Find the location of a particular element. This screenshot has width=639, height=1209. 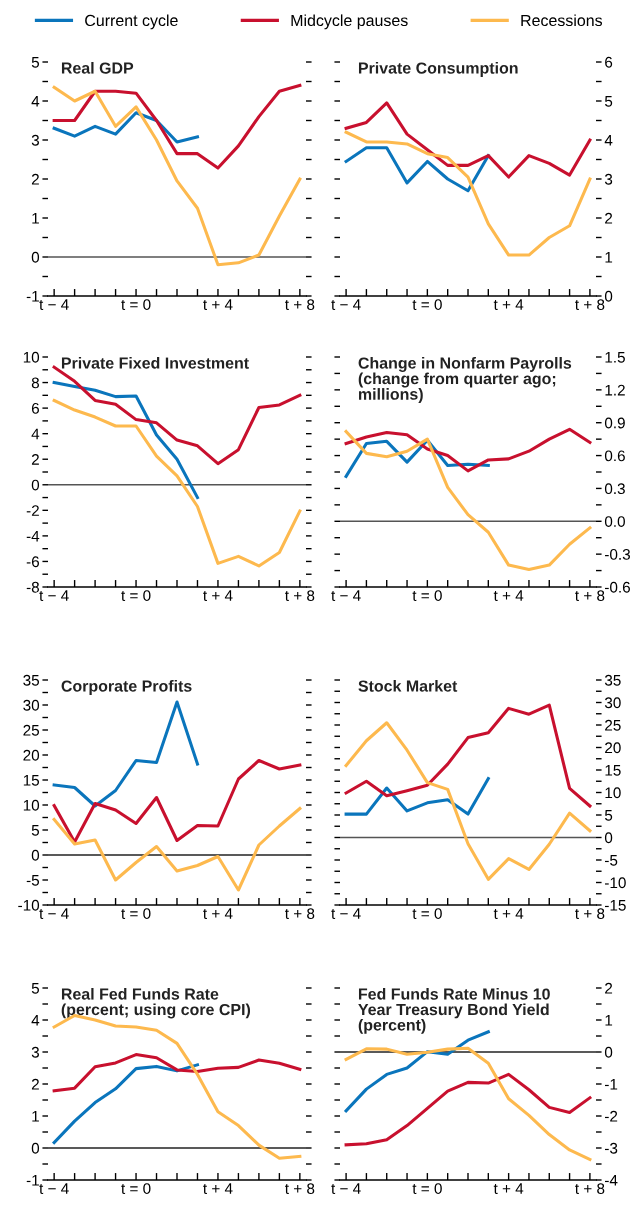

y2-tick-label: -15 is located at coordinates (615, 905).